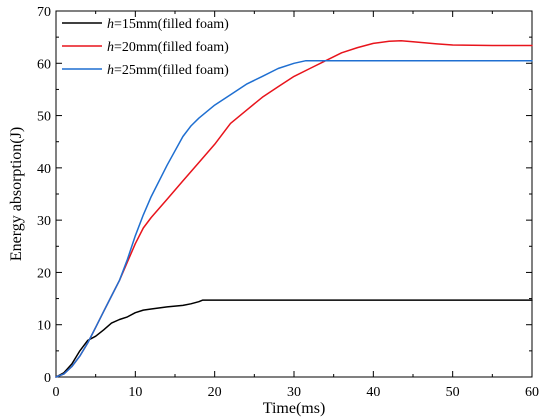  Describe the element at coordinates (44, 12) in the screenshot. I see `y-tick-label: 70` at that location.